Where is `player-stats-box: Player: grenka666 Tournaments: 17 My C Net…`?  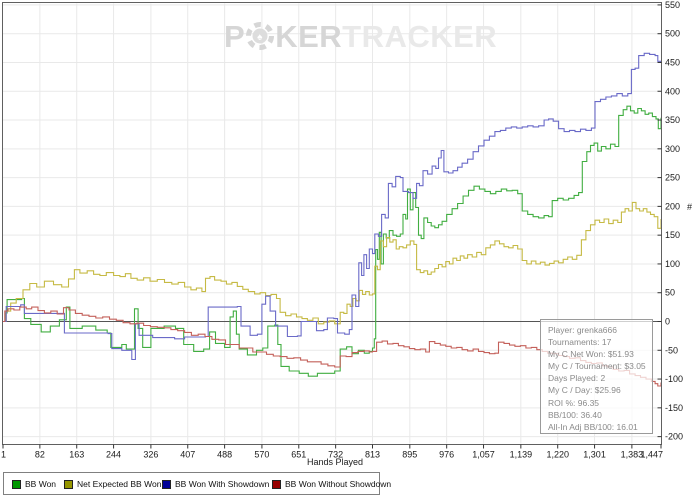
player-stats-box: Player: grenka666 Tournaments: 17 My C Net… is located at coordinates (596, 376).